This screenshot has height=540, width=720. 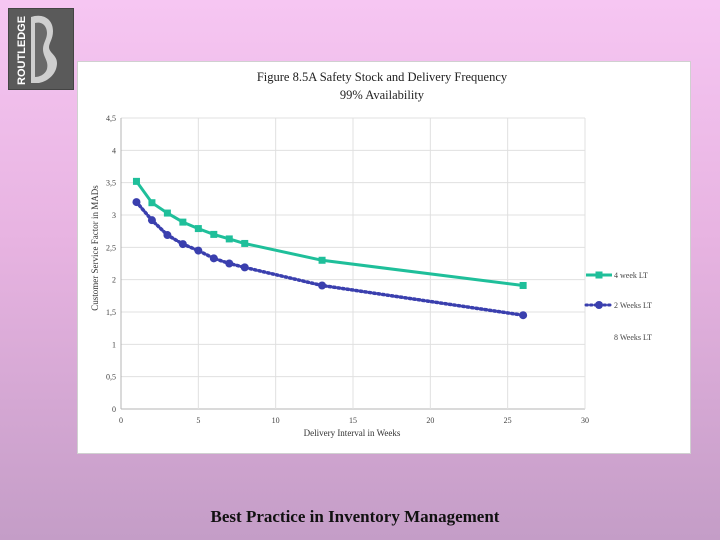 What do you see at coordinates (631, 275) in the screenshot?
I see `legend-label: 4 week LT` at bounding box center [631, 275].